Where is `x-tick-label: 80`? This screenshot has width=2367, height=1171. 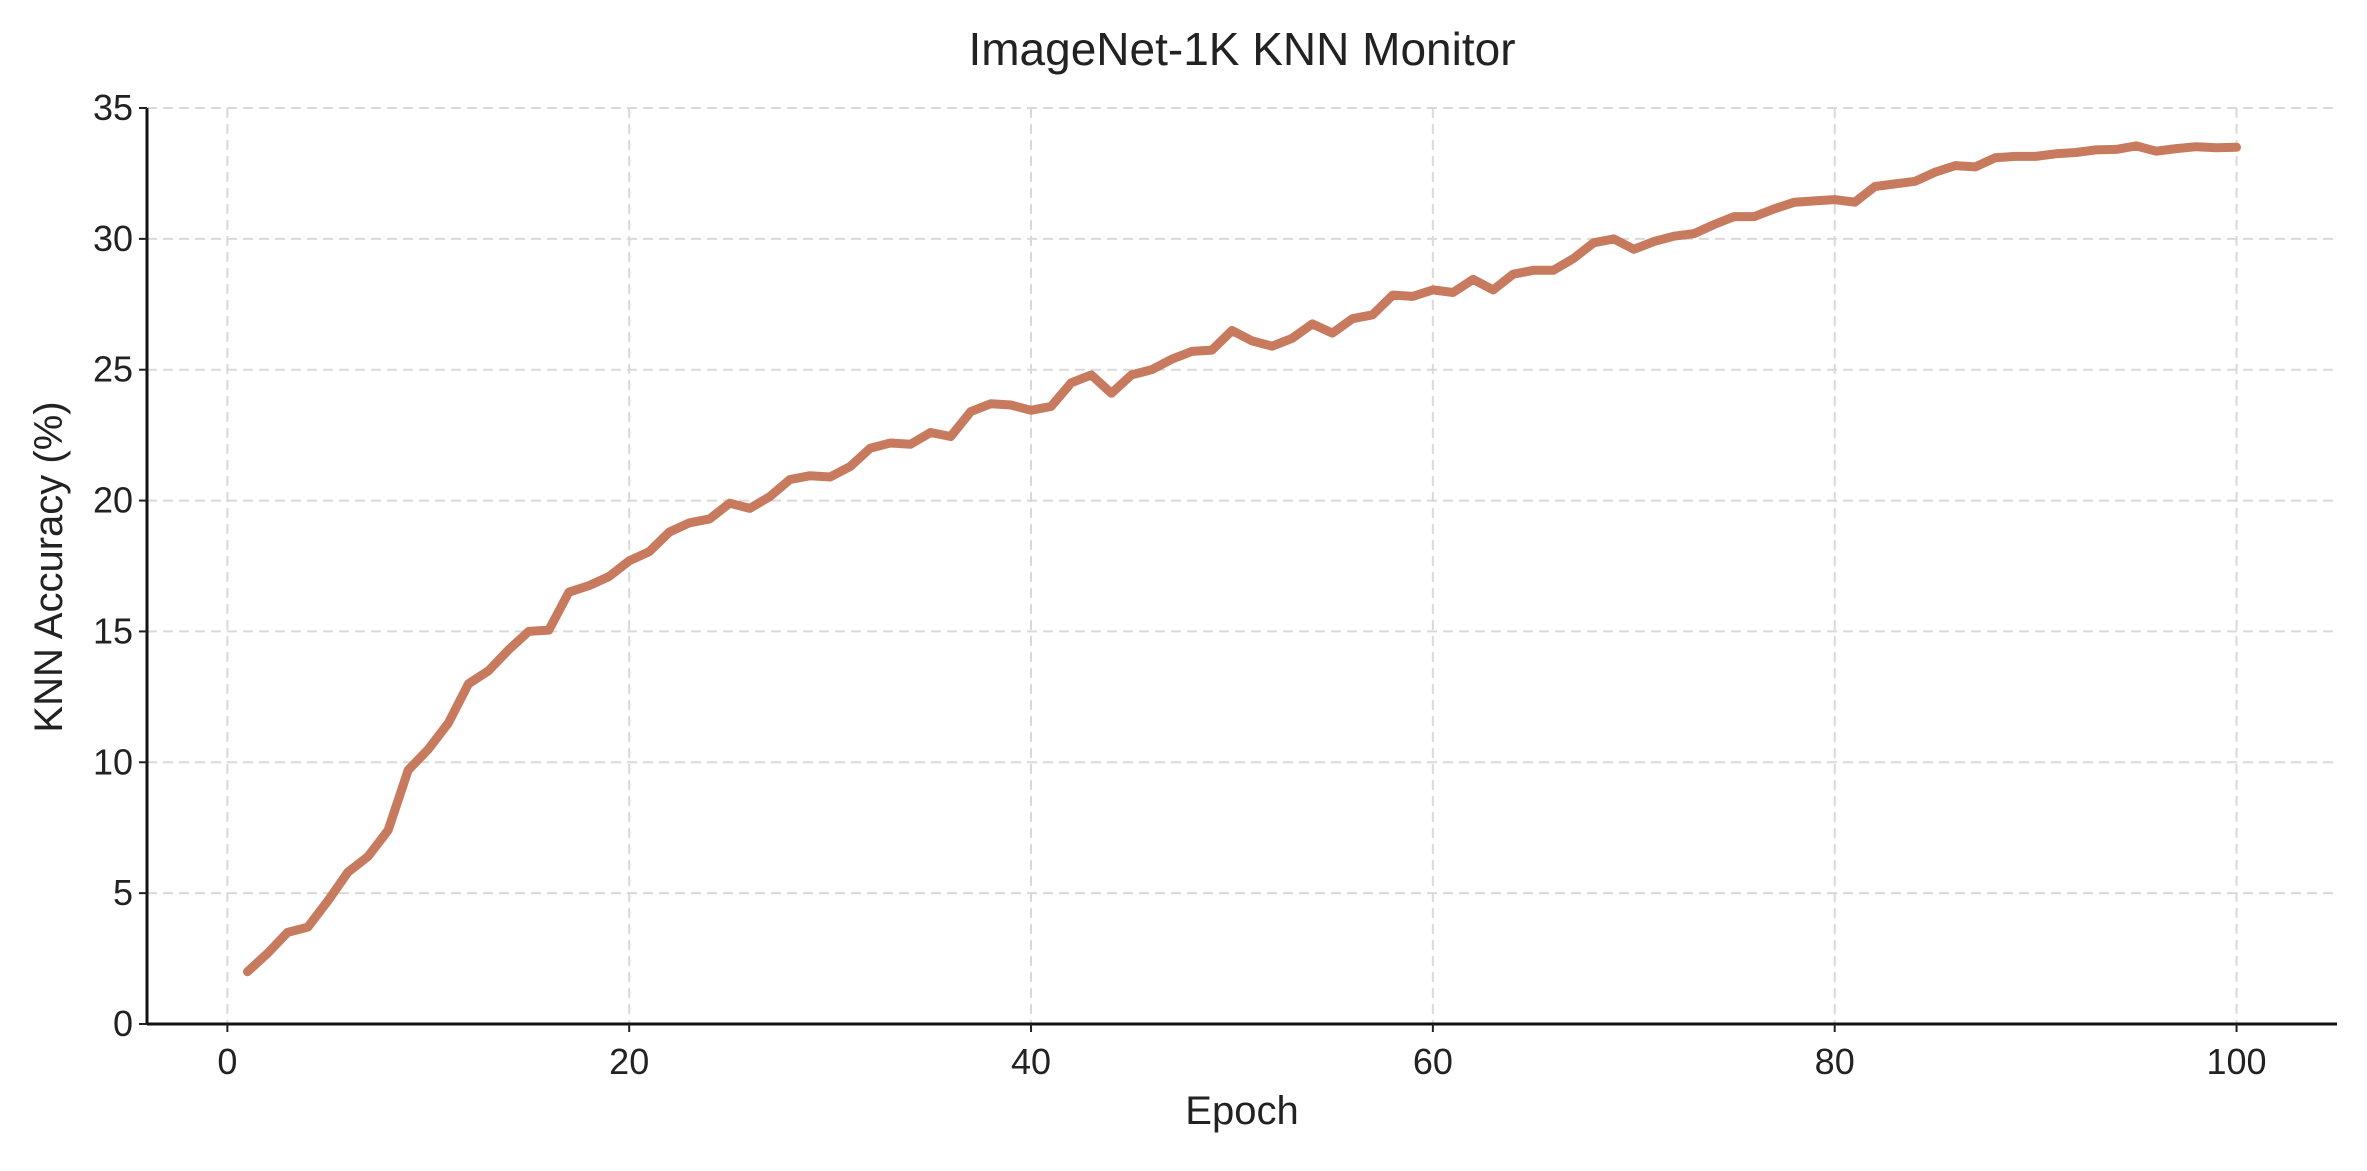 x-tick-label: 80 is located at coordinates (1835, 1061).